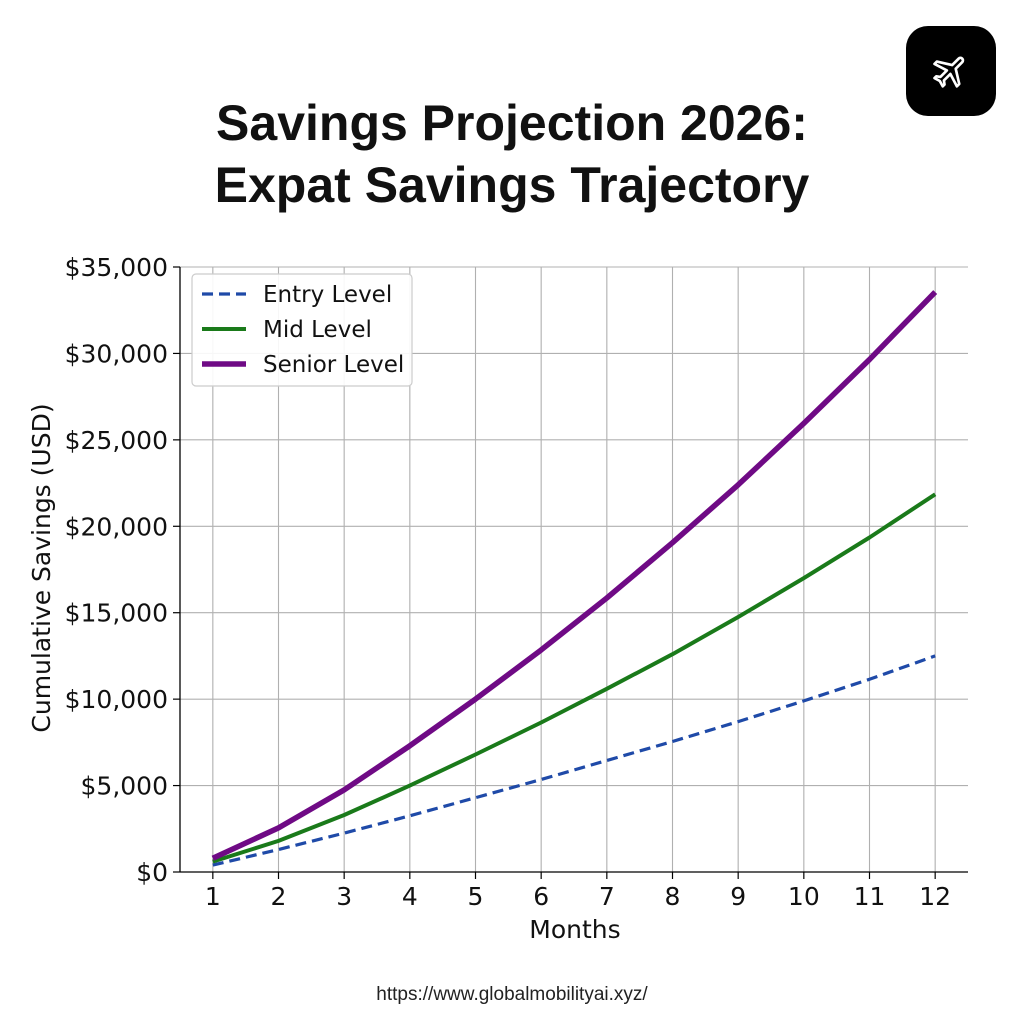 The image size is (1024, 1024). Describe the element at coordinates (116, 699) in the screenshot. I see `y-tick-label: $10,000` at that location.